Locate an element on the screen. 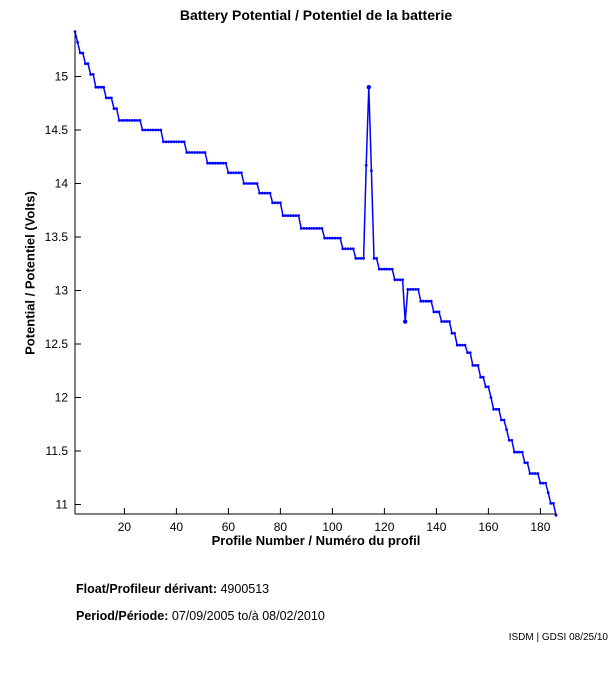 The width and height of the screenshot is (611, 675). y-tick-label: 13 is located at coordinates (62, 291).